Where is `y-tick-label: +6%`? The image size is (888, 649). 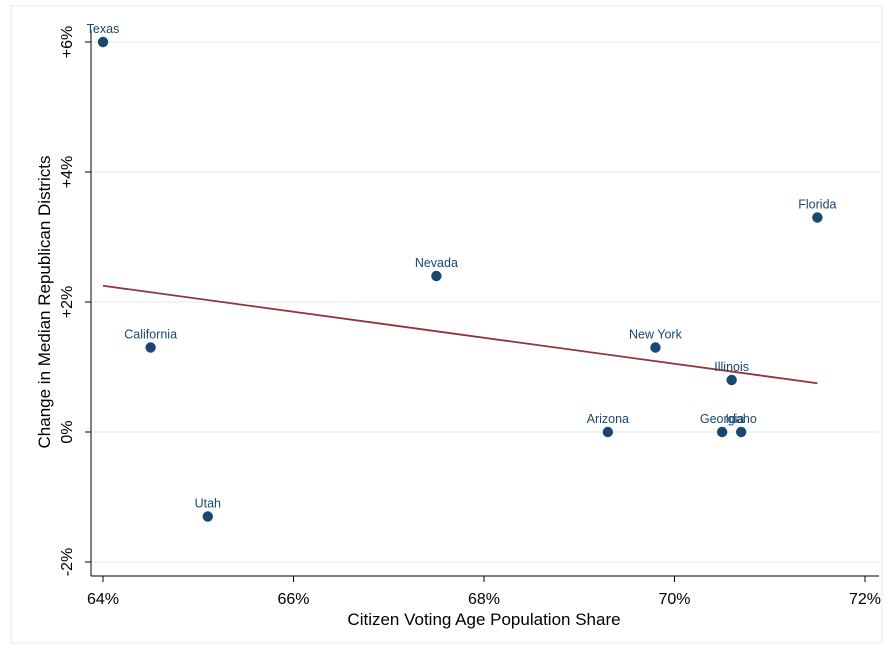 y-tick-label: +6% is located at coordinates (67, 42).